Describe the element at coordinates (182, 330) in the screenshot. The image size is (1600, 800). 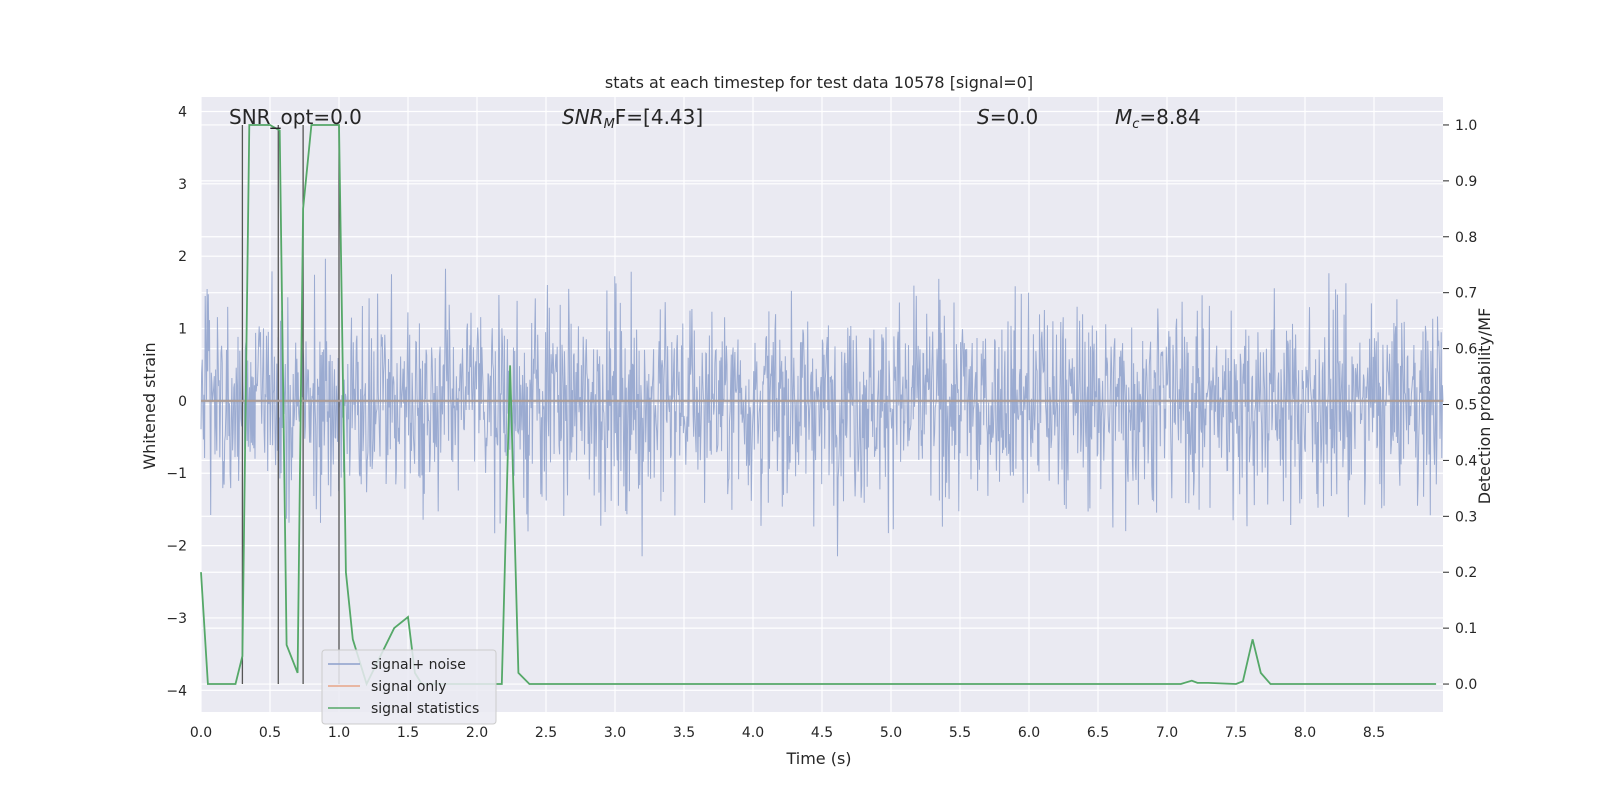
I see `y-tick-label: 1` at that location.